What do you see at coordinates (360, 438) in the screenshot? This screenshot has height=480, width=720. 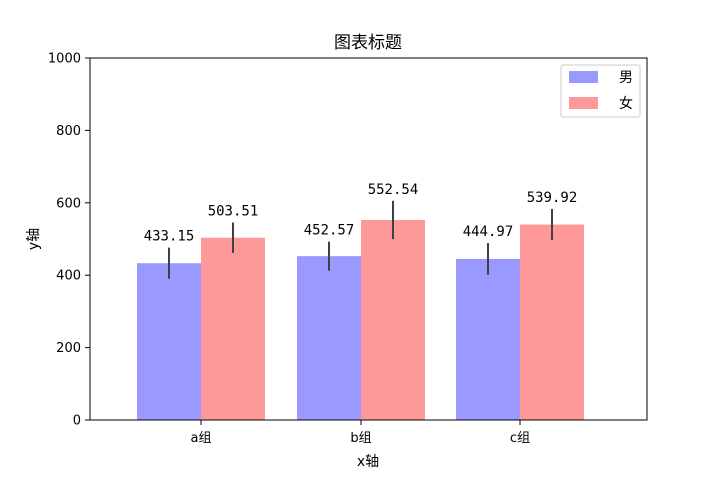 I see `x-tick-label-1: b组` at bounding box center [360, 438].